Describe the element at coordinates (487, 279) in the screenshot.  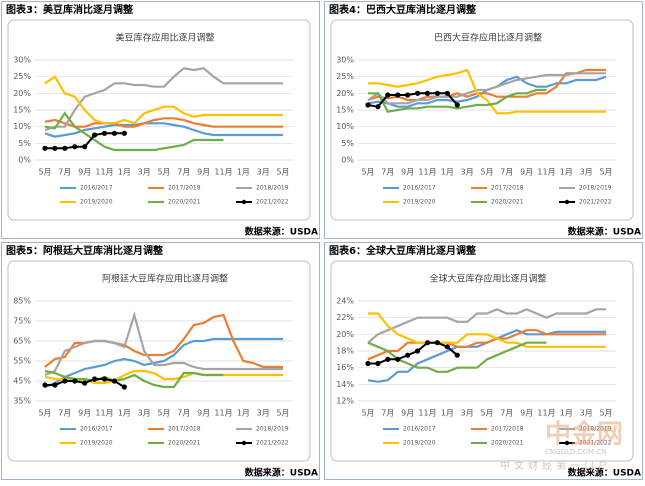
I see `chart-title: 全球大豆库存应用比逐月调整` at that location.